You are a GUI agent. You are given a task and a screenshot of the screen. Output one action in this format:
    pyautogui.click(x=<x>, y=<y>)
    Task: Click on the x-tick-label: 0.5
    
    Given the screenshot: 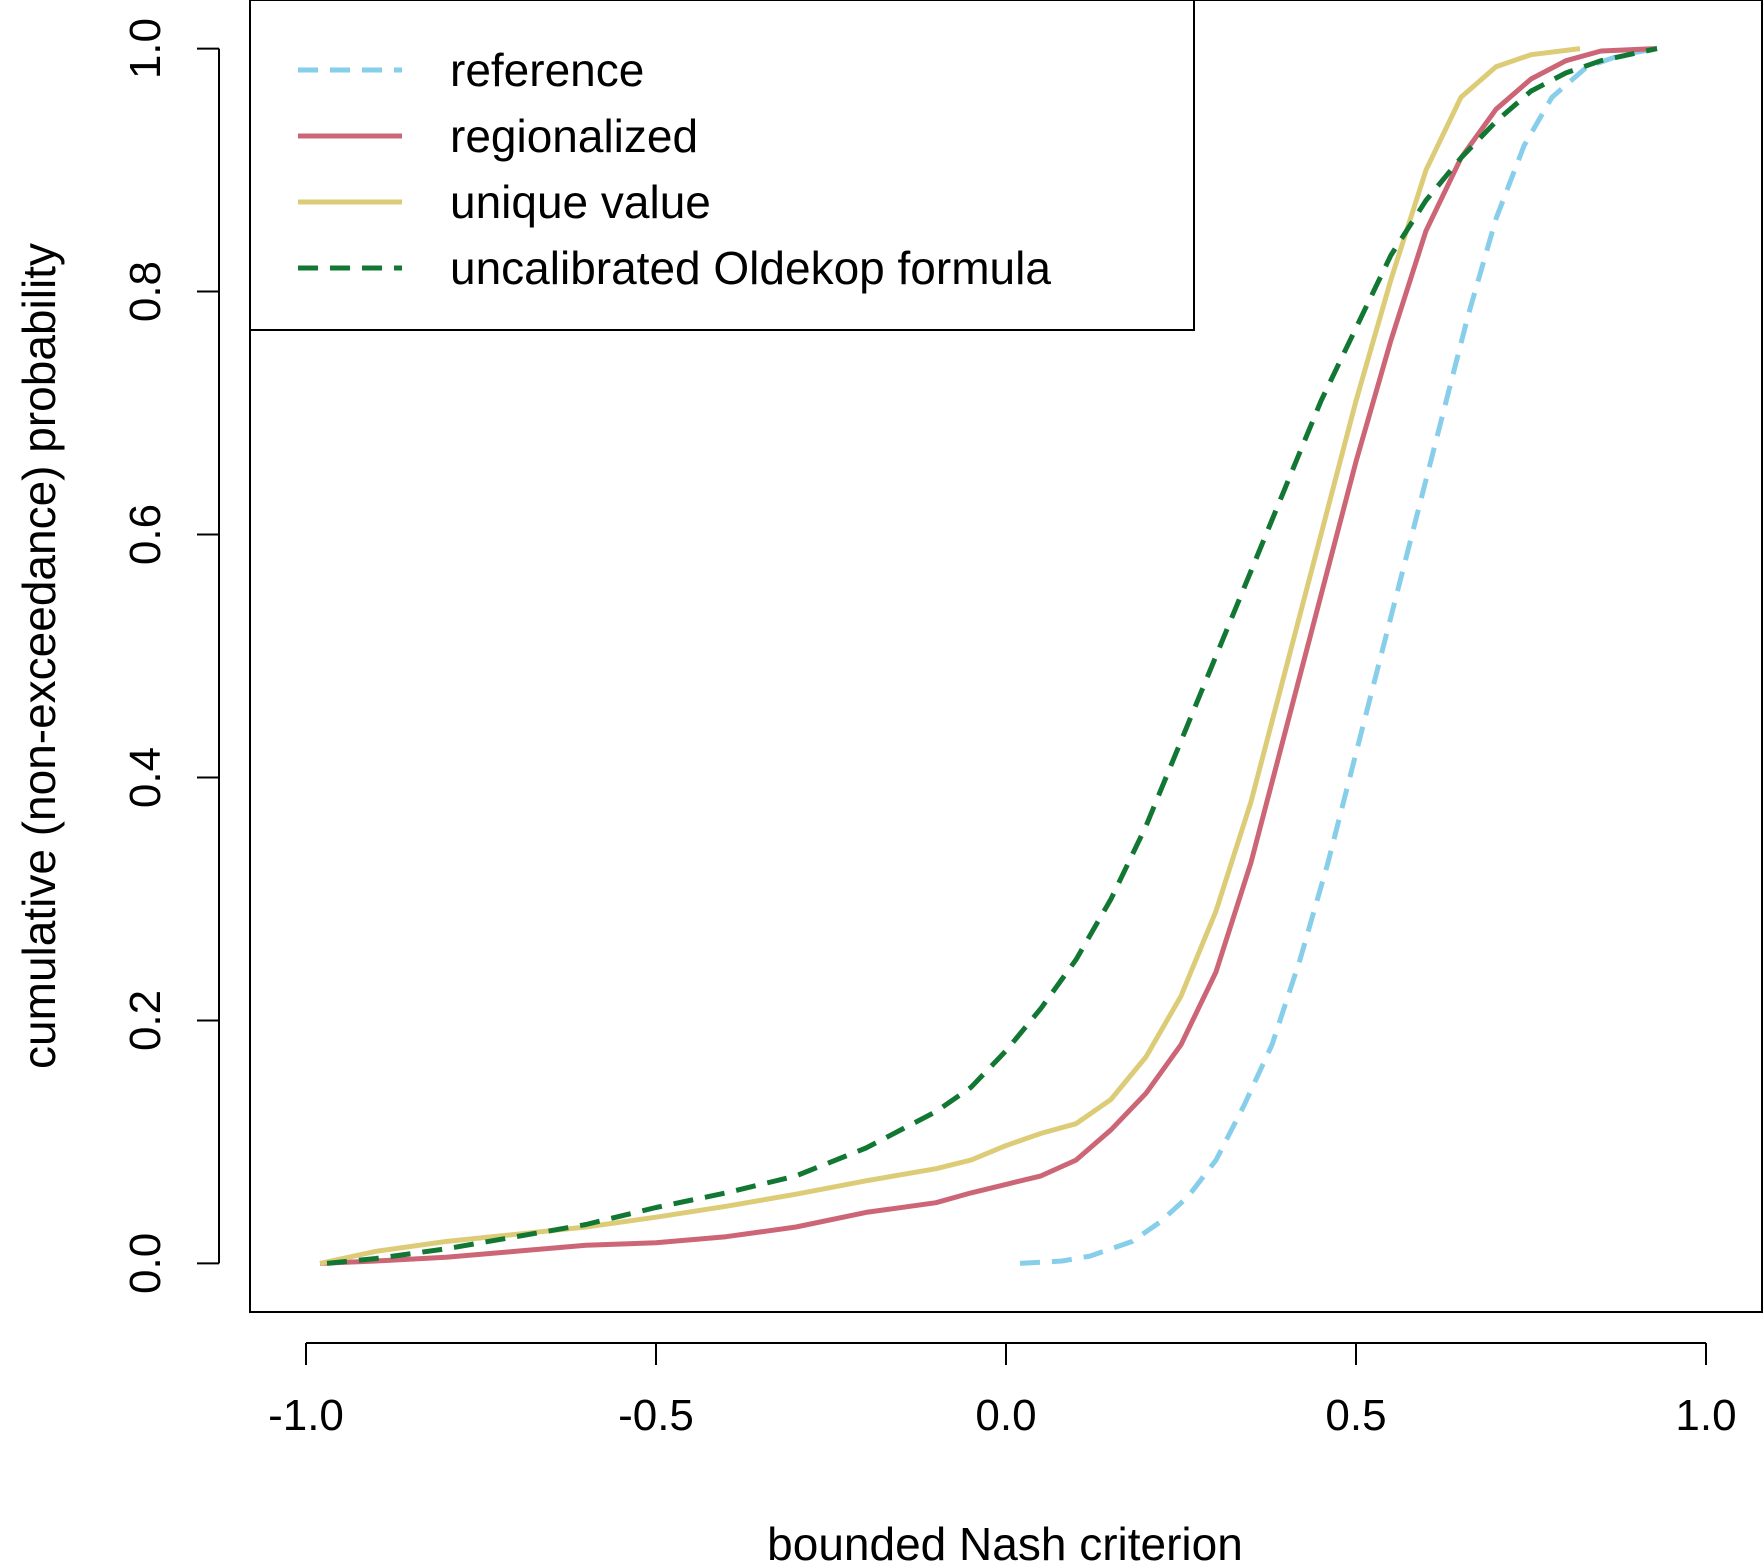 What is the action you would take?
    pyautogui.click(x=1355, y=1415)
    